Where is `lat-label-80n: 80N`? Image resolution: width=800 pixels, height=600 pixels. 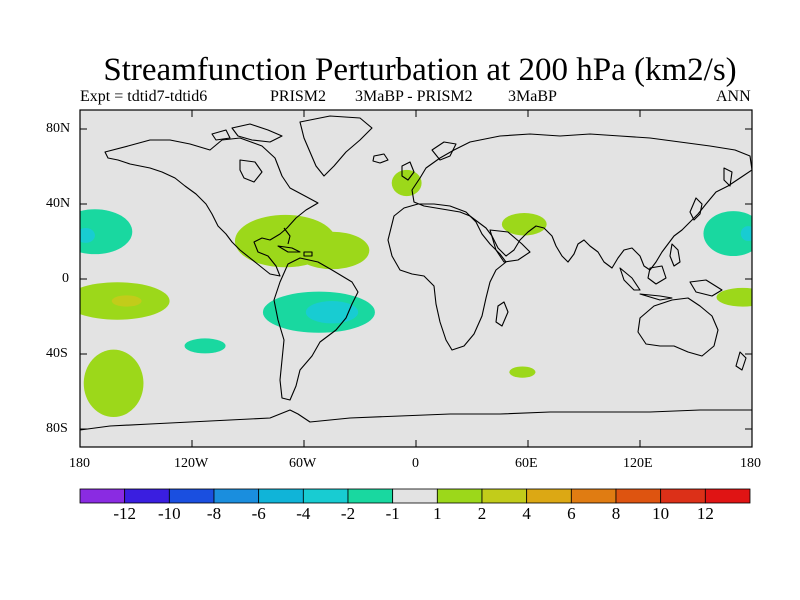 lat-label-80n: 80N is located at coordinates (58, 128).